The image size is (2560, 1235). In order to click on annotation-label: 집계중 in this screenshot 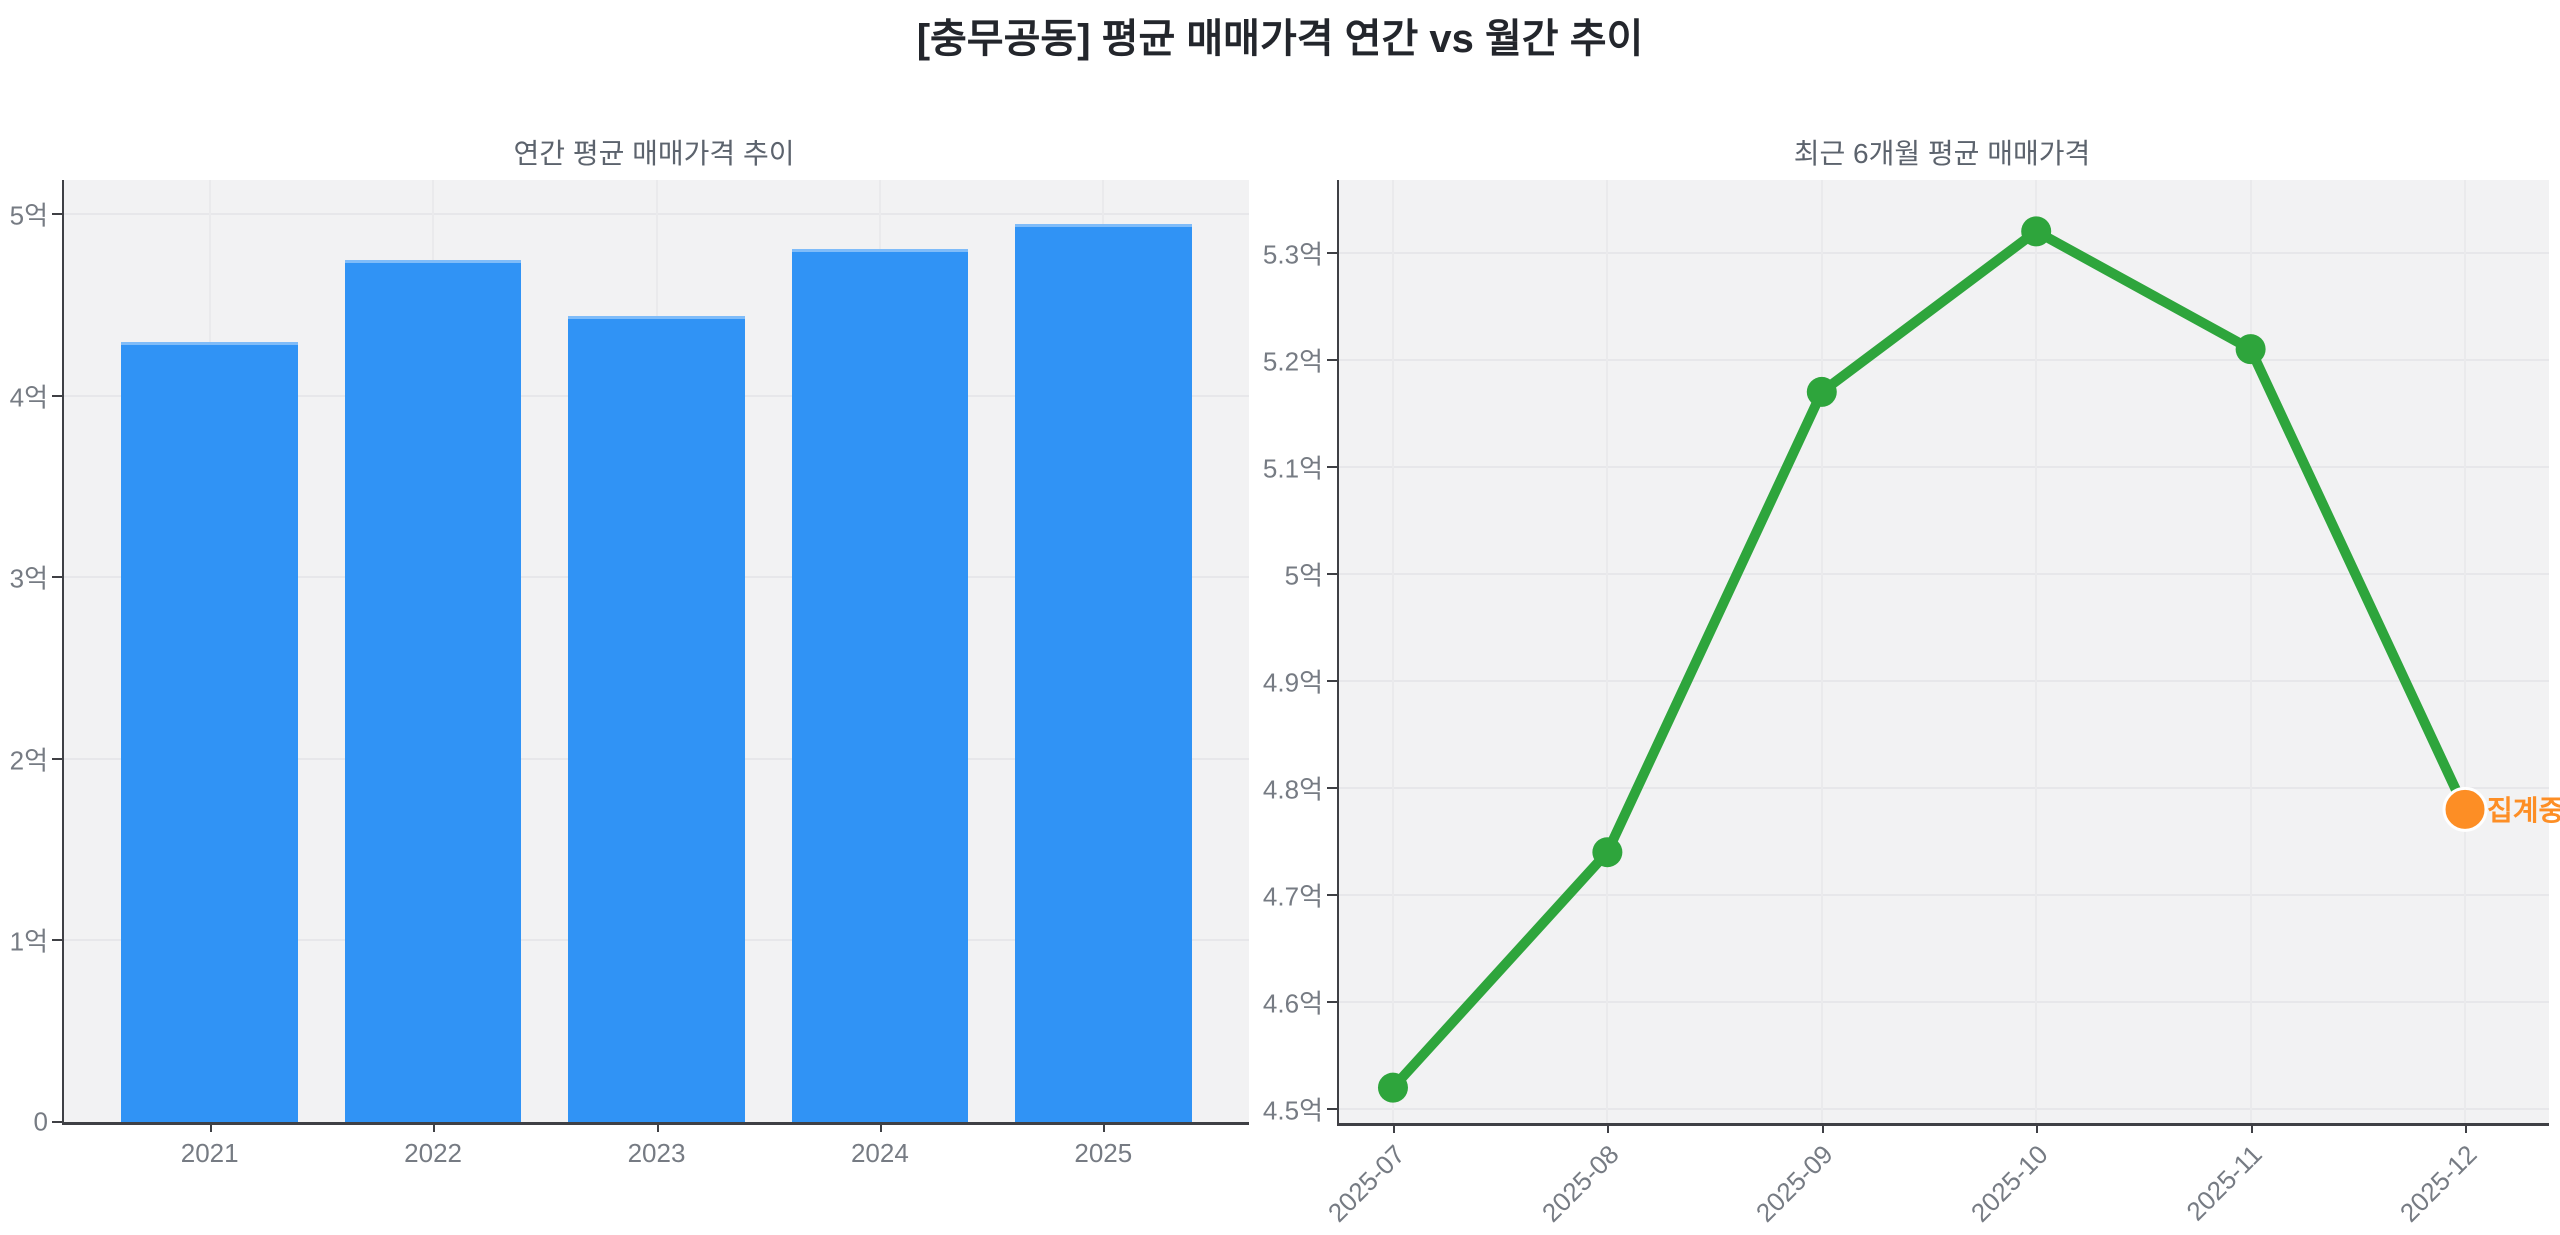, I will do `click(2523, 811)`.